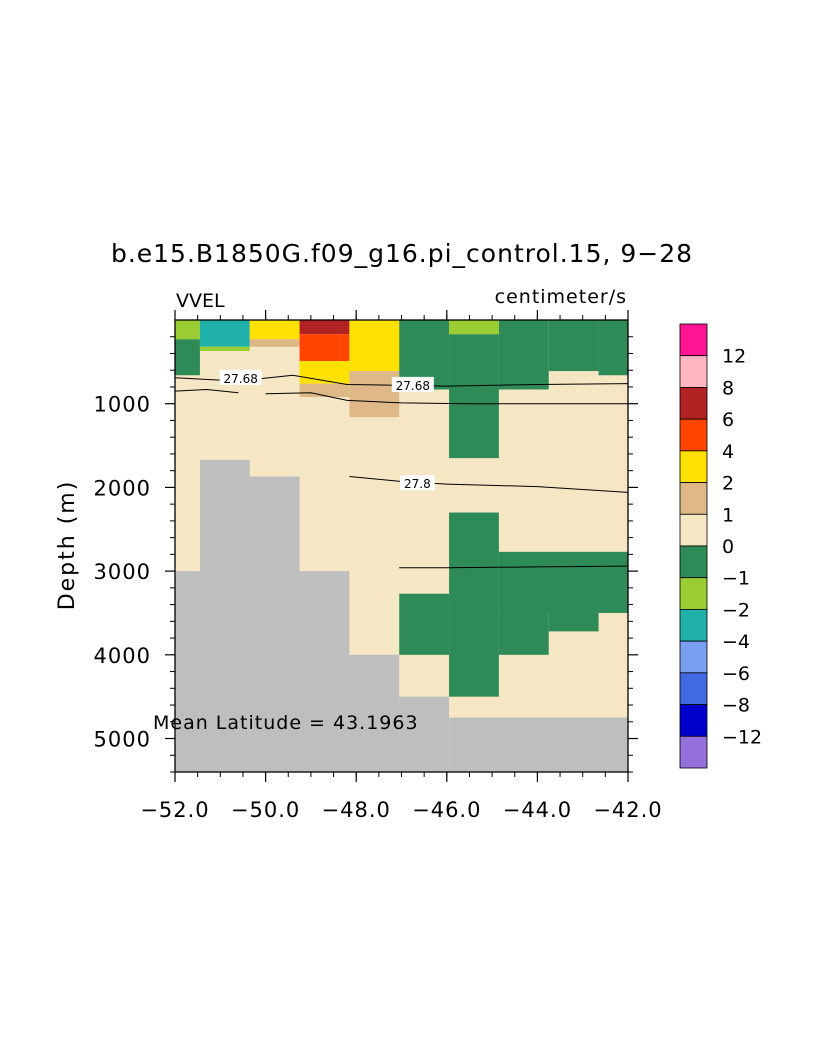  I want to click on x-tick-label-0: −52.0, so click(174, 810).